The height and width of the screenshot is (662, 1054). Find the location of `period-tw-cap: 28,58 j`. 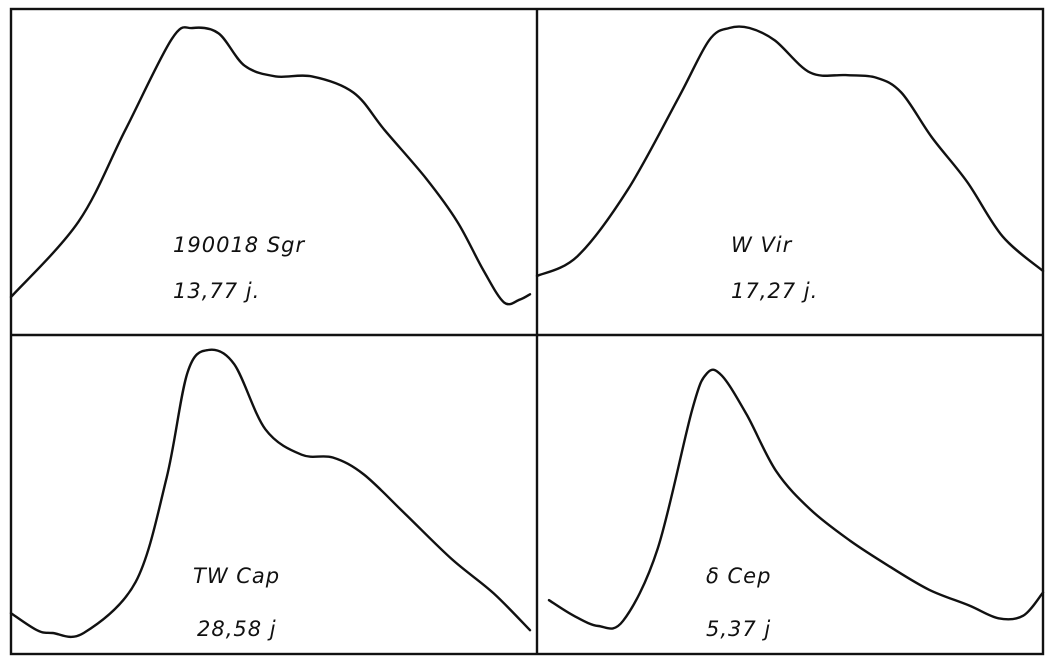

period-tw-cap: 28,58 j is located at coordinates (237, 629).